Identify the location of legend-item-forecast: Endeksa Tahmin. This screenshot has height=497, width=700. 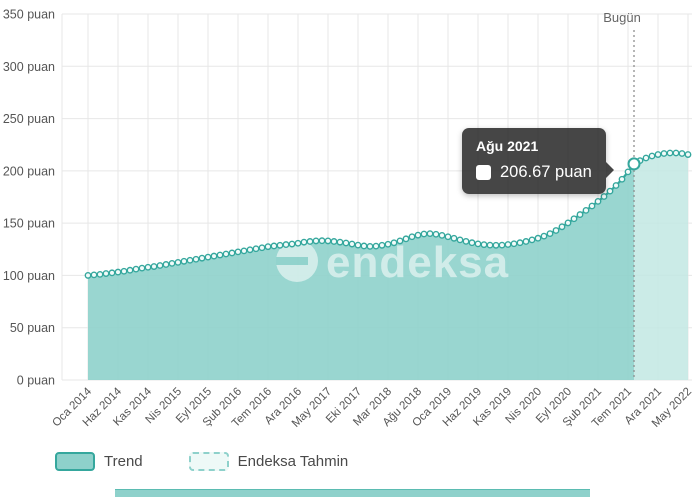
(268, 461).